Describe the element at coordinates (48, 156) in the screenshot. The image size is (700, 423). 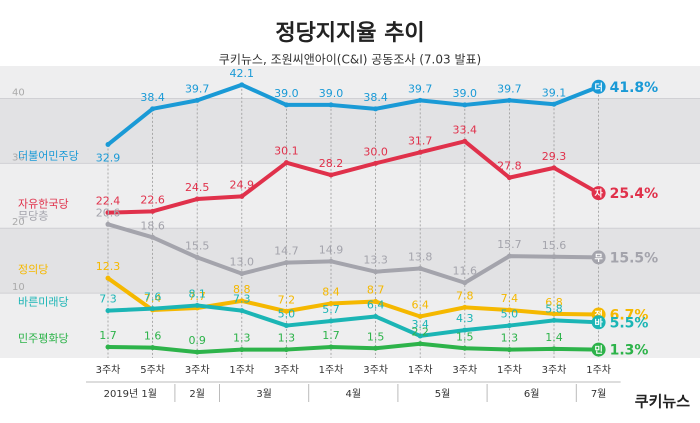
I see `series-name: 더불어민주당` at that location.